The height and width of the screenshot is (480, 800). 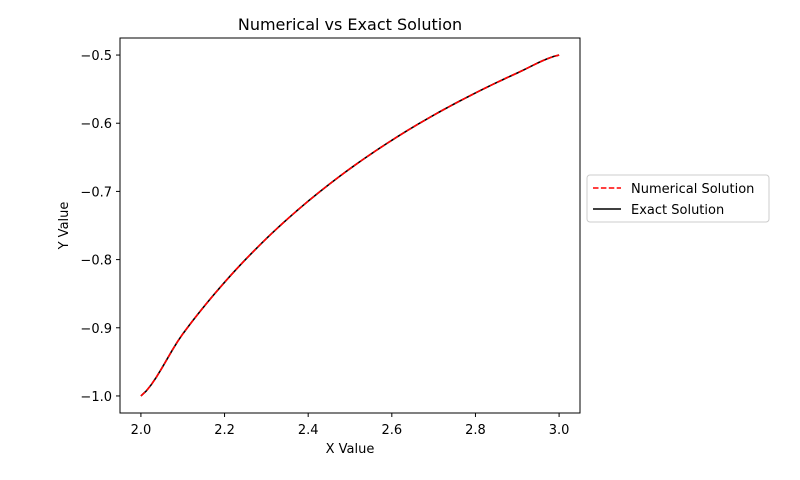 I want to click on x-tick-label: 2.8, so click(x=475, y=430).